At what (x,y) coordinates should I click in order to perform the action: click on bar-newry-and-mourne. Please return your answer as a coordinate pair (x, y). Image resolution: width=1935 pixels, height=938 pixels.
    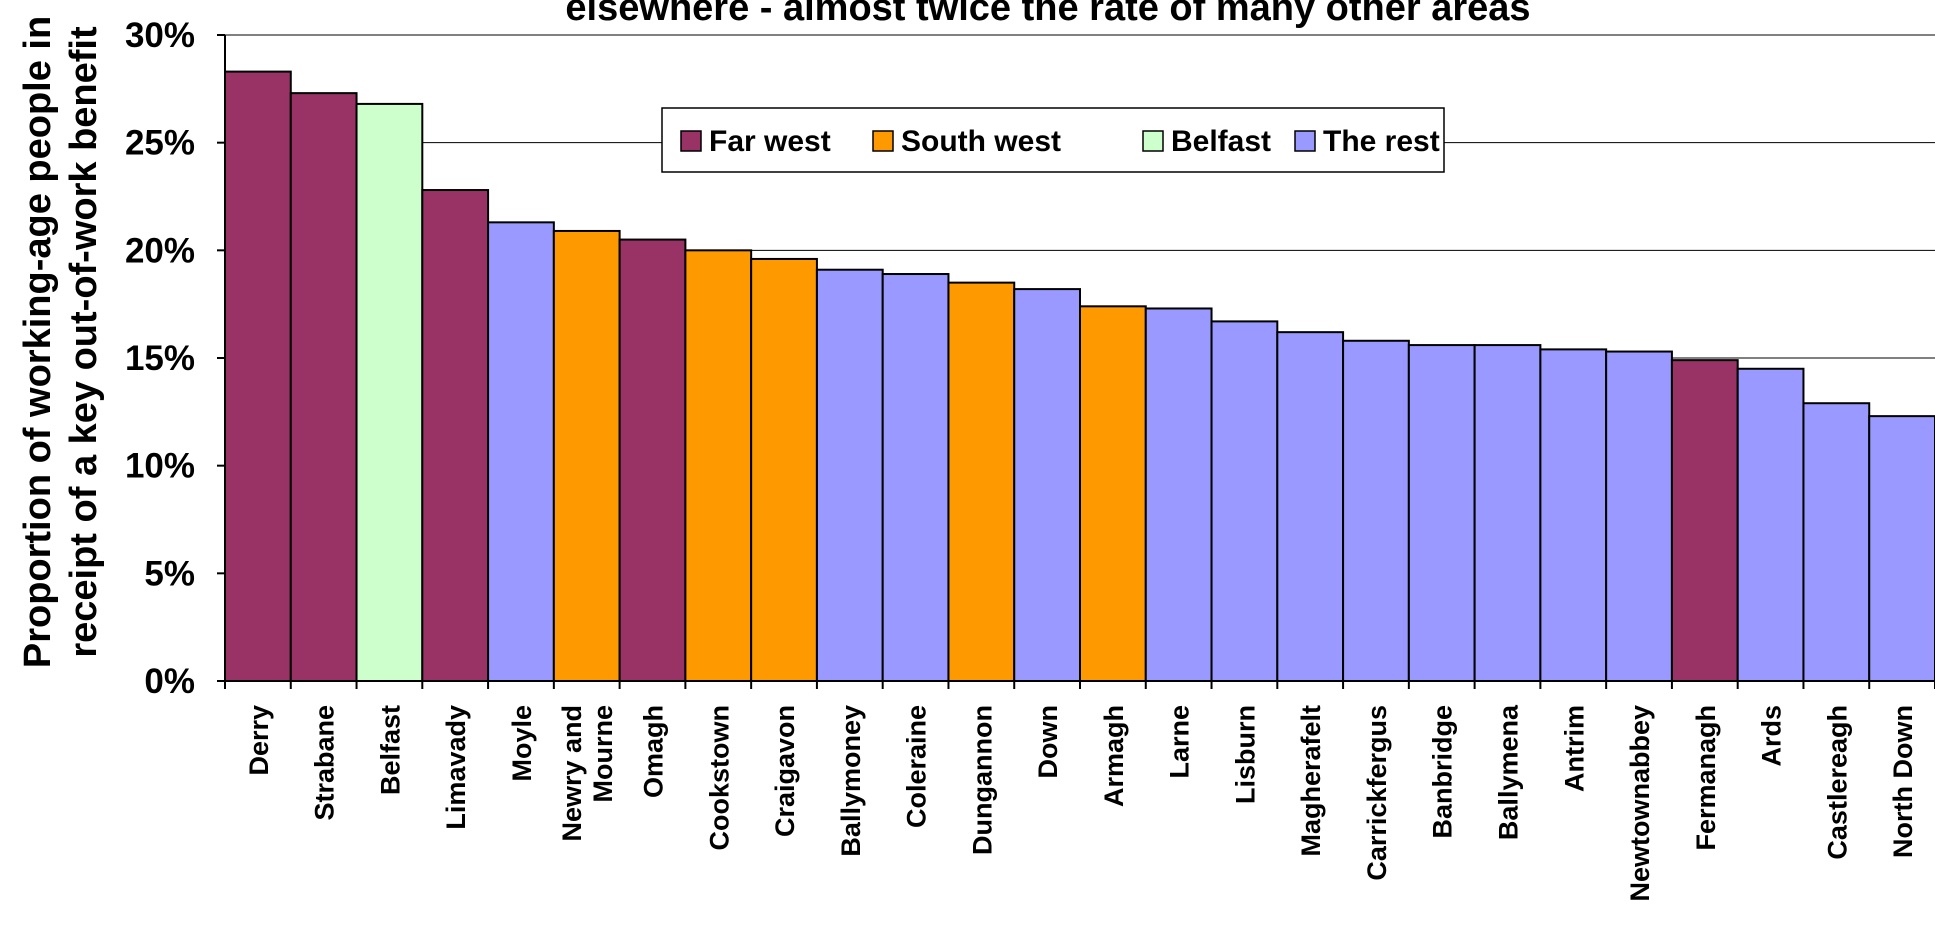
    Looking at the image, I should click on (586, 455).